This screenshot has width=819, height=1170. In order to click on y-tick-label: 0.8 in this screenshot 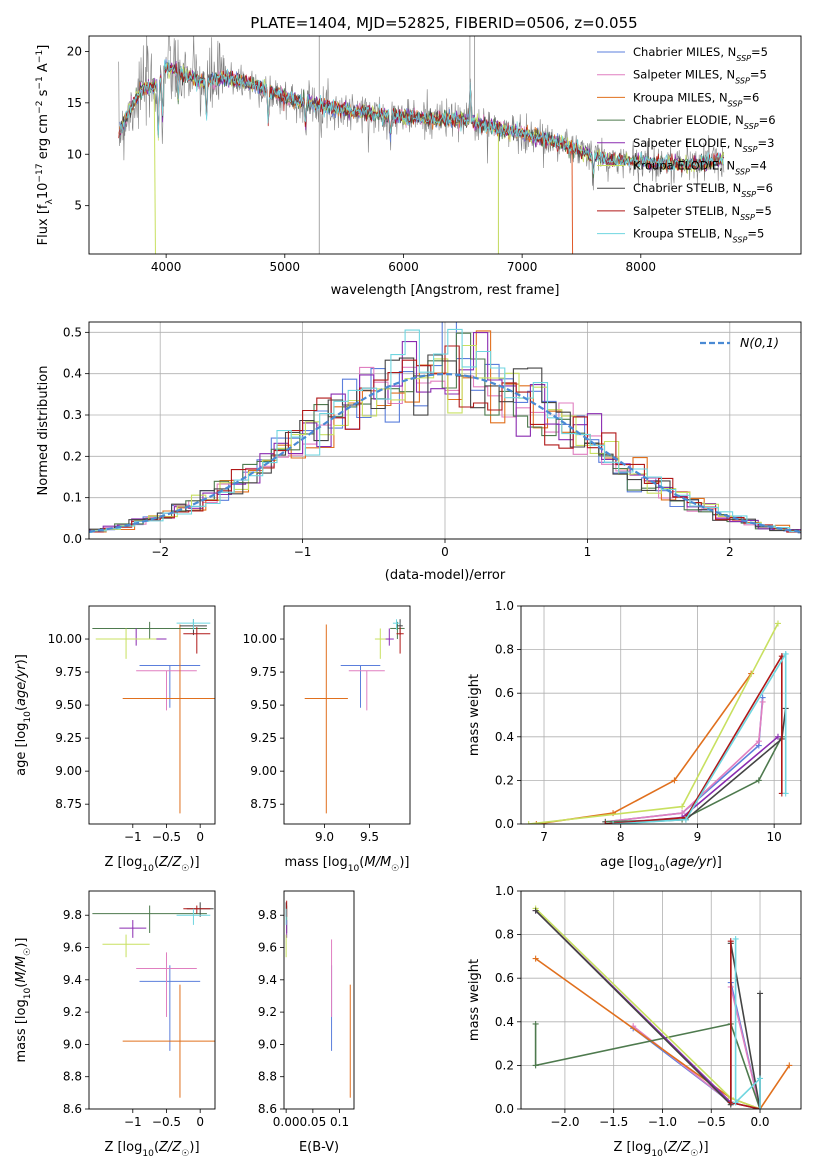, I will do `click(504, 935)`.